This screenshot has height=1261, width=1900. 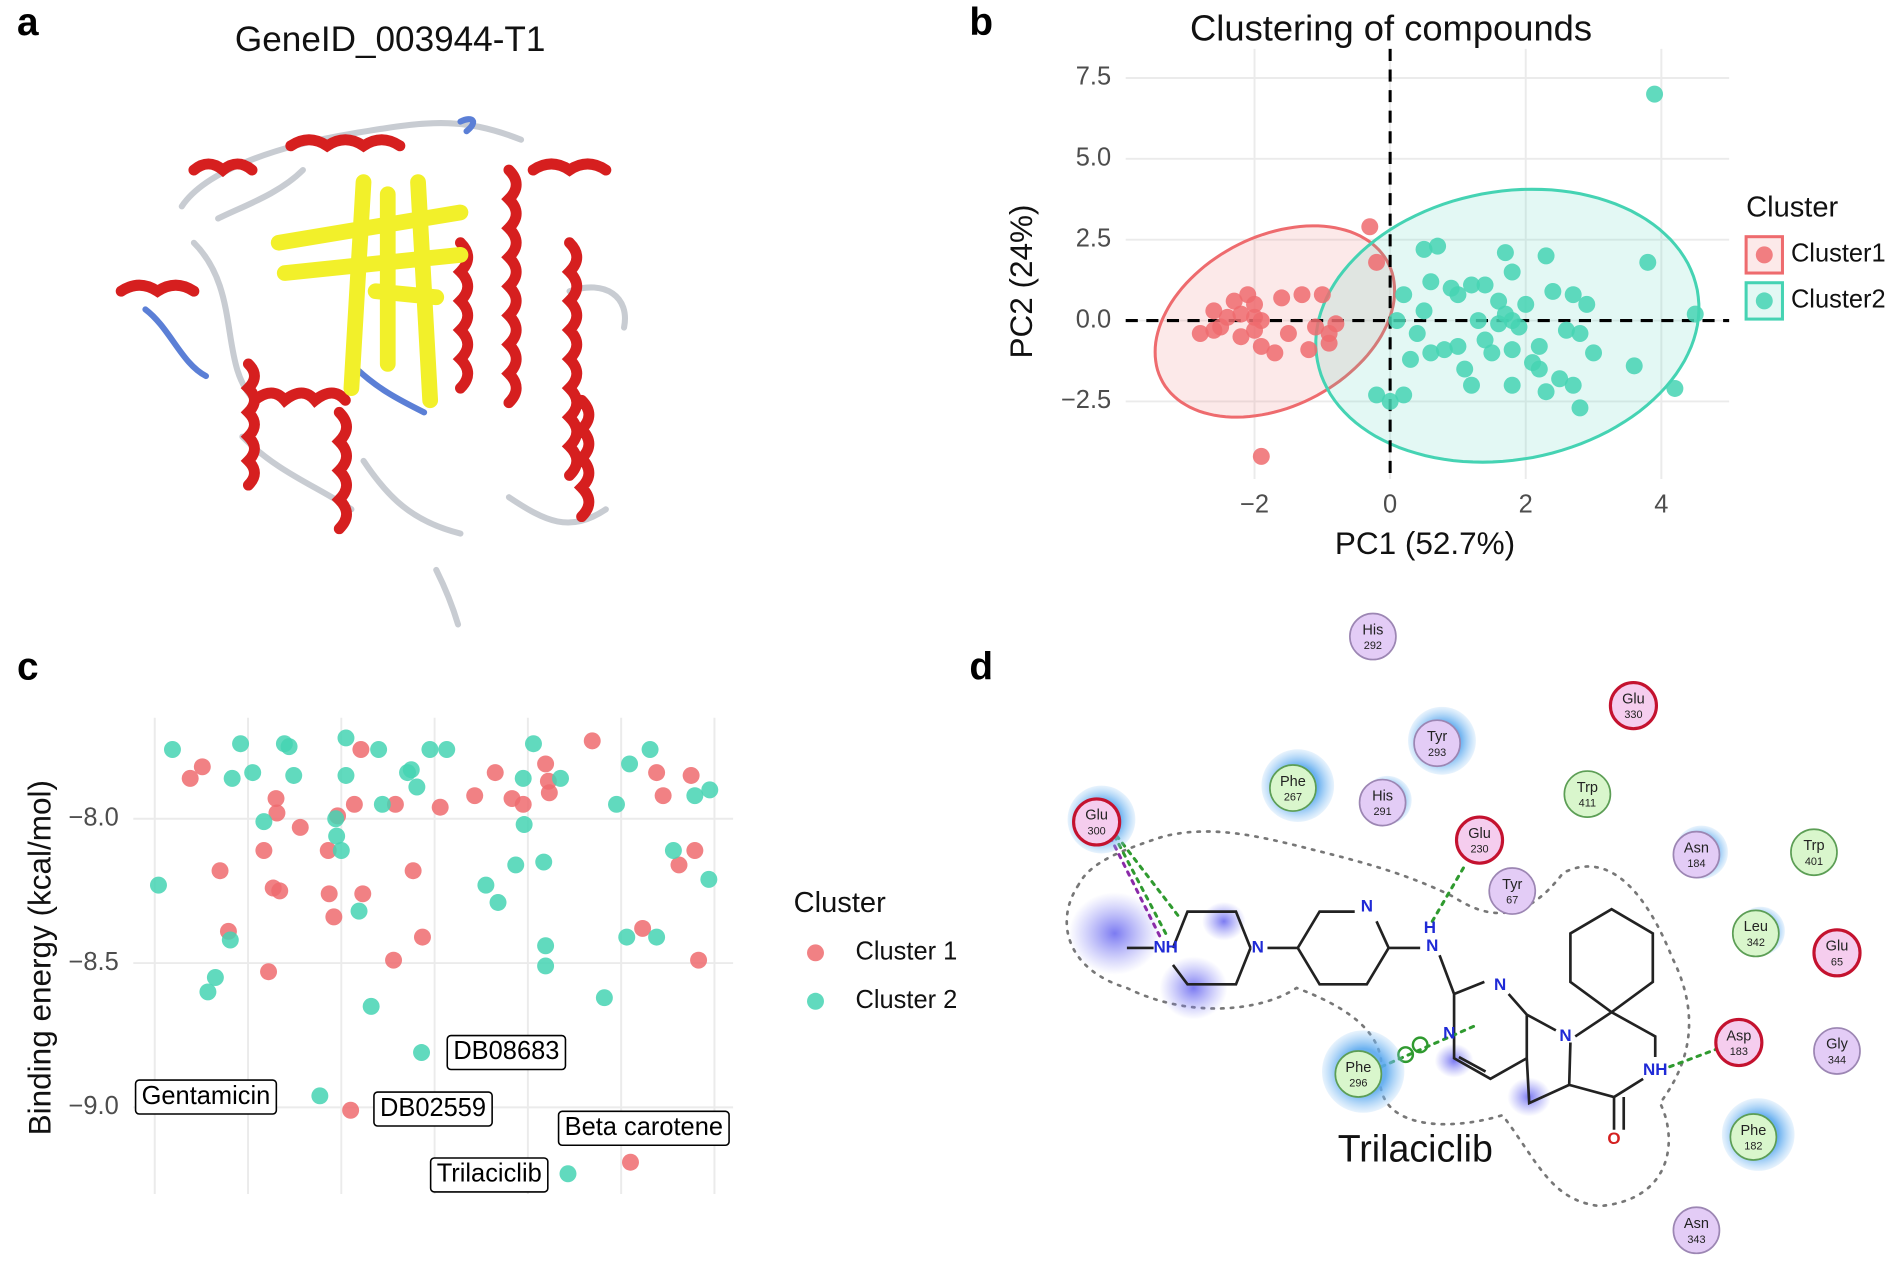 I want to click on residue-number: 67, so click(x=1512, y=901).